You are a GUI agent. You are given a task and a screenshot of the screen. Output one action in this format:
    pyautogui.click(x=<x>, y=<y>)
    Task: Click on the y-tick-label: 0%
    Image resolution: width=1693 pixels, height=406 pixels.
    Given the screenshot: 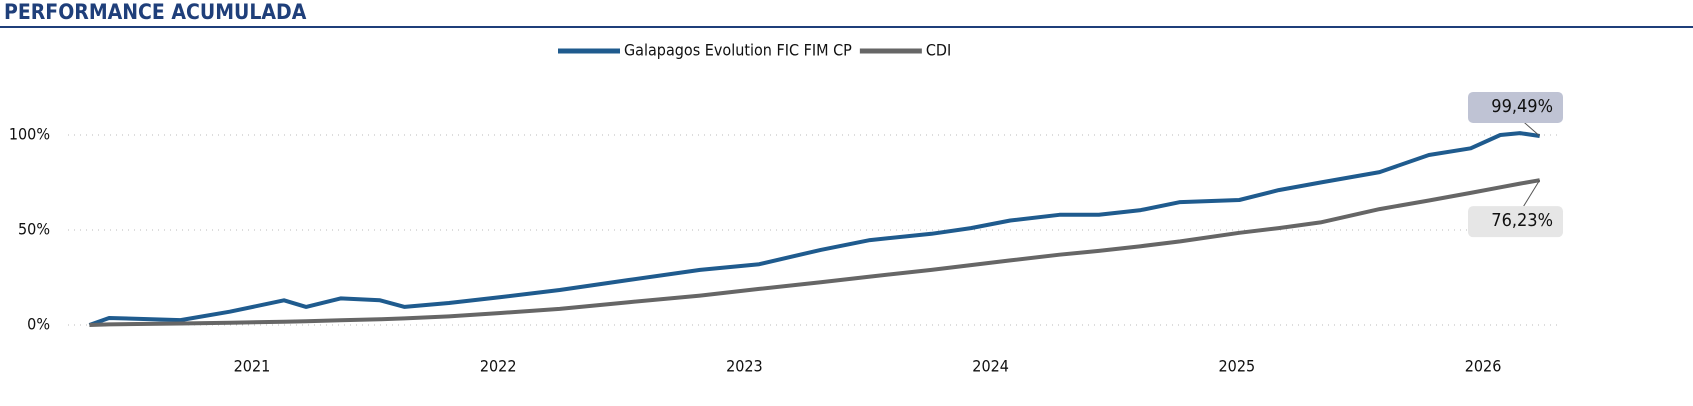 What is the action you would take?
    pyautogui.click(x=38, y=324)
    